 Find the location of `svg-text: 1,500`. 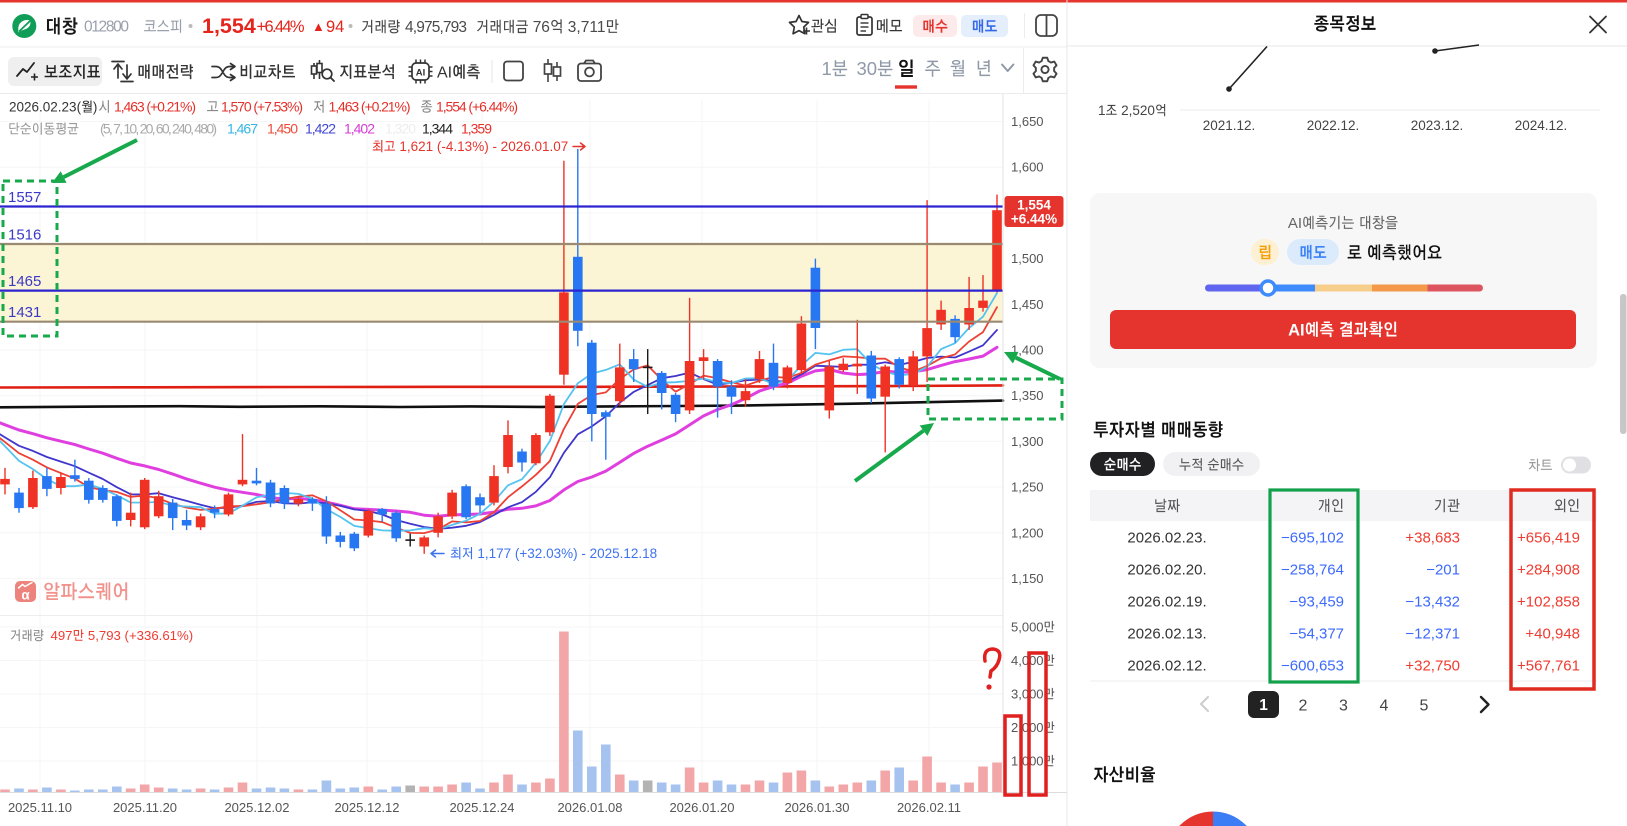

svg-text: 1,500 is located at coordinates (1027, 258).